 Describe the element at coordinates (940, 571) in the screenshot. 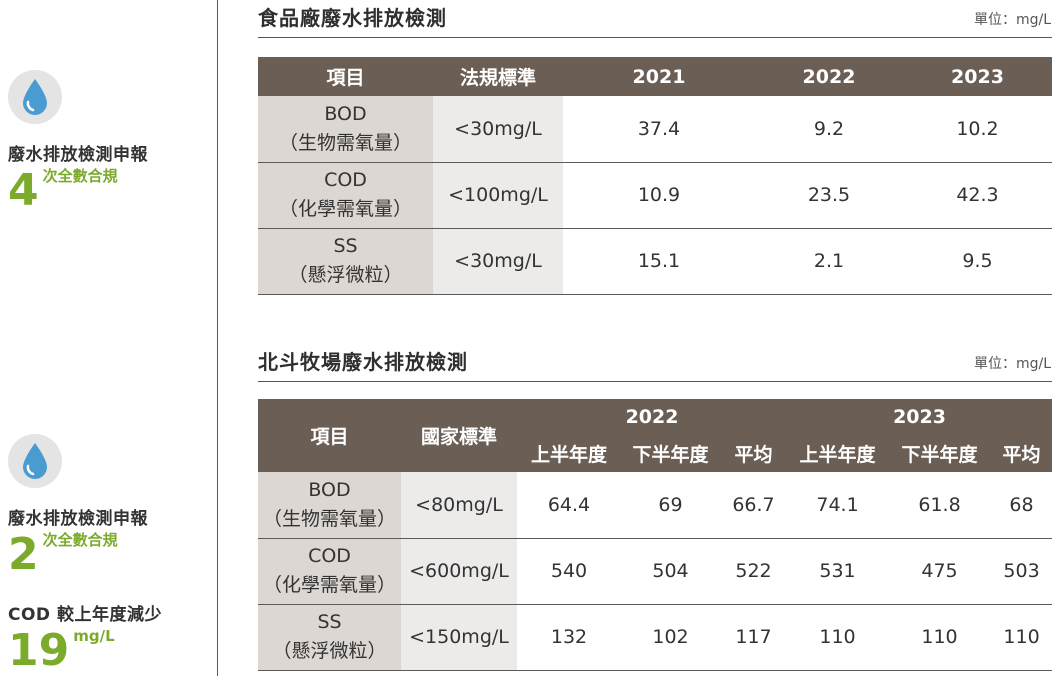

I see `value-cell: 475` at that location.